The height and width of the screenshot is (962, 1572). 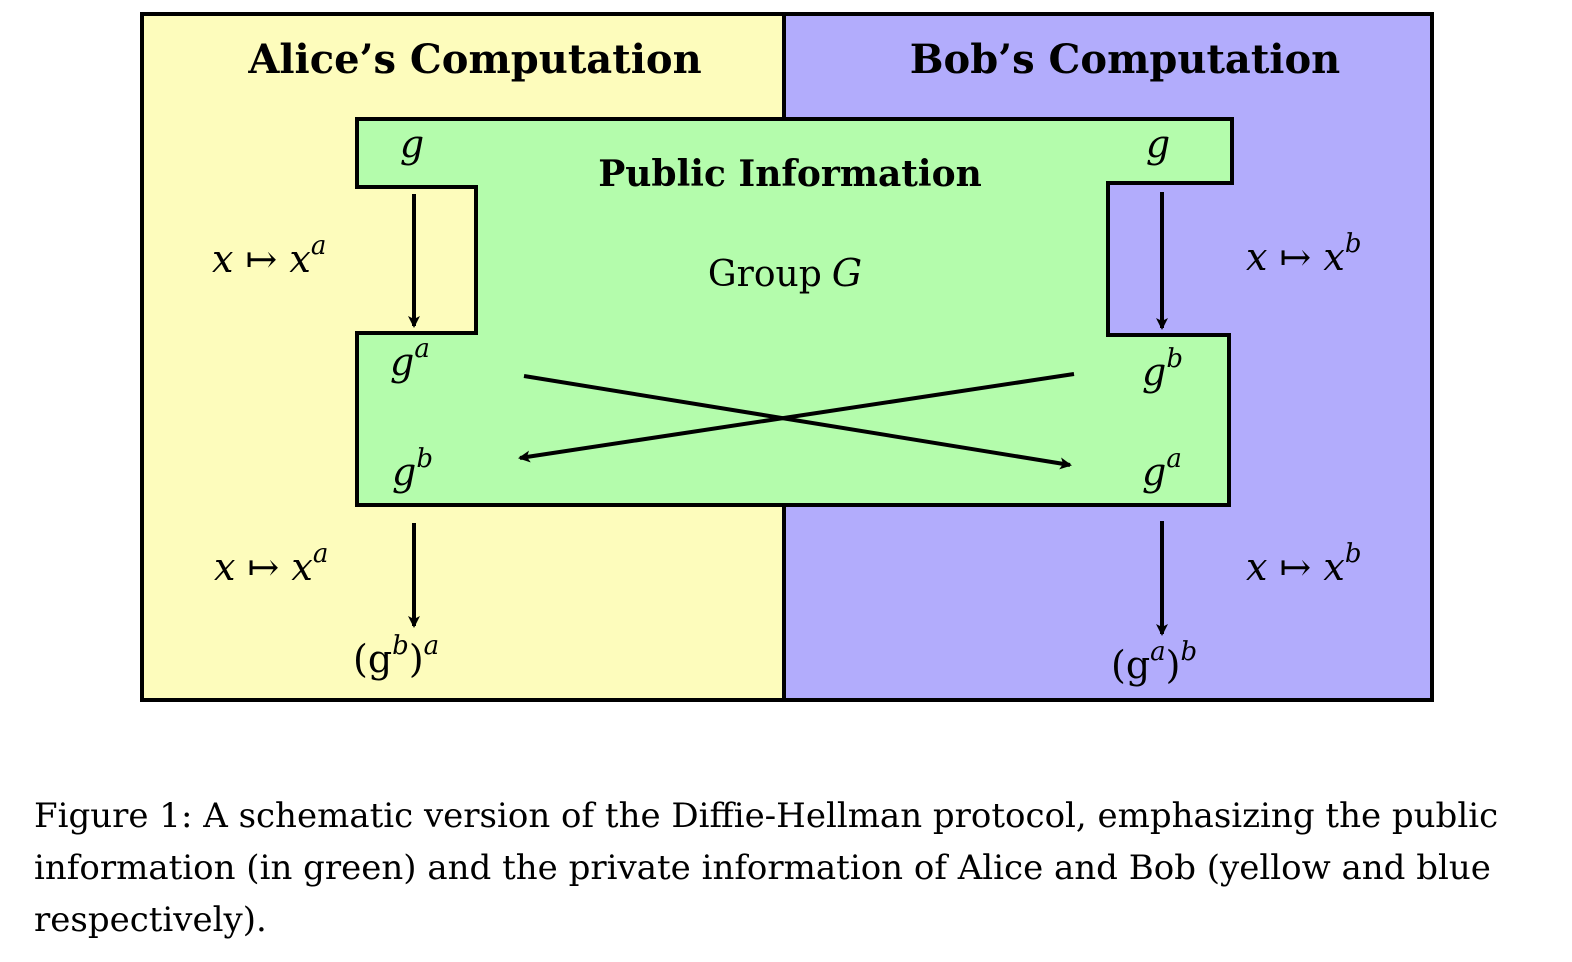 I want to click on generator-left: g, so click(x=412, y=144).